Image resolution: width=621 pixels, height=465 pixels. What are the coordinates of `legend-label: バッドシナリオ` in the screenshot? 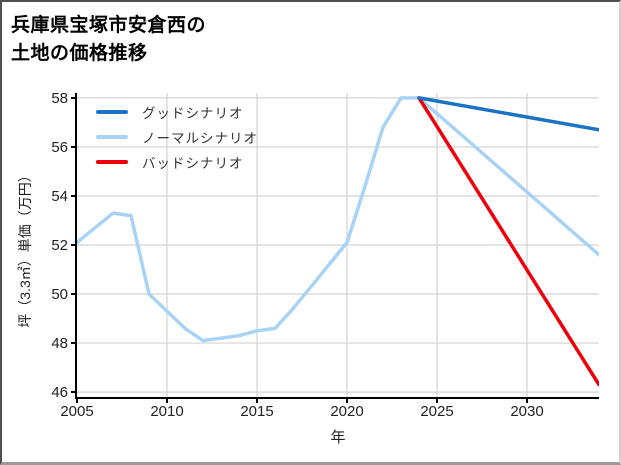 It's located at (193, 163).